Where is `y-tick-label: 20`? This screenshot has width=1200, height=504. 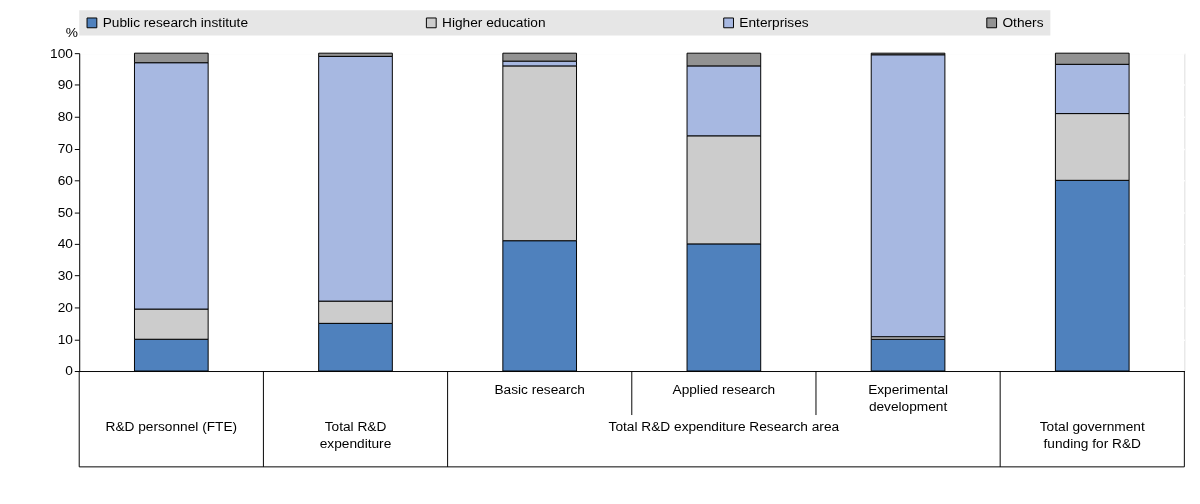 y-tick-label: 20 is located at coordinates (65, 307).